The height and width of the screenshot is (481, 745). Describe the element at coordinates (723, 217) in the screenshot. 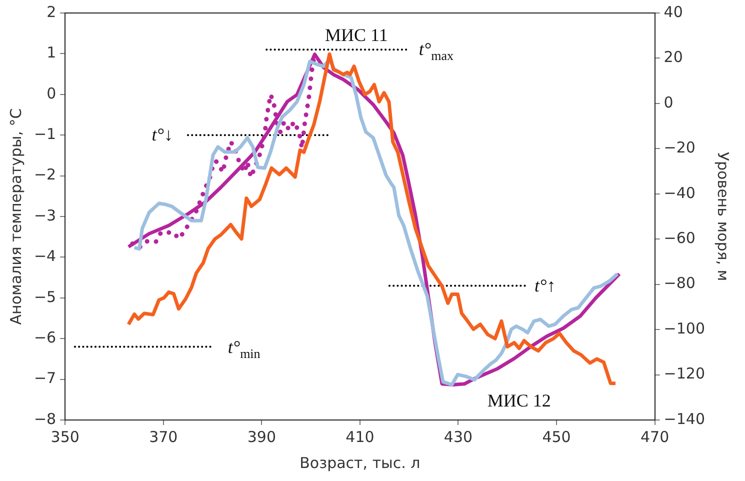

I see `y2-axis-title: Уровень моря, м` at that location.